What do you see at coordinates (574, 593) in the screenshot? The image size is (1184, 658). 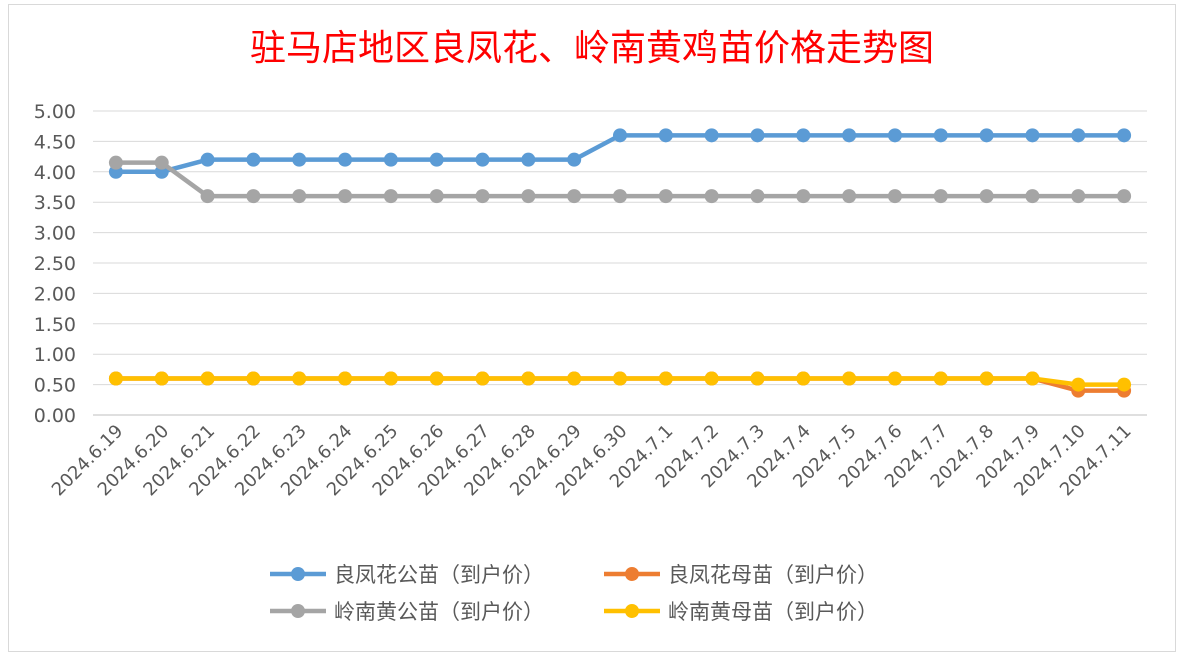 I see `legend: 良凤花公苗（到户价） 良凤花母苗（到户价） 岭南黄公苗（到户价） 岭南黄母苗（到户价）` at bounding box center [574, 593].